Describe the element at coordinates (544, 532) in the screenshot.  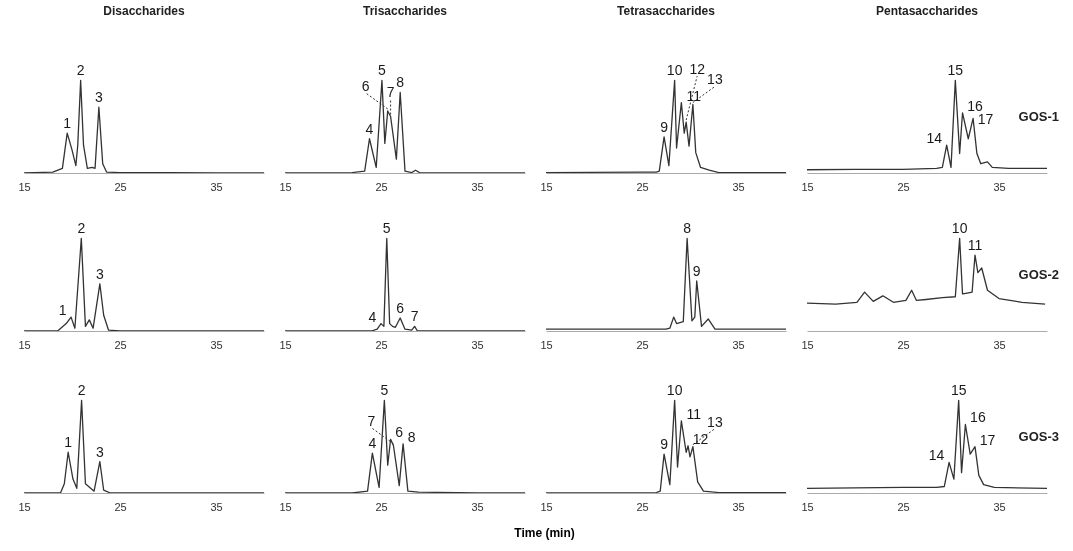
I see `x-axis-title: Time (min)` at that location.